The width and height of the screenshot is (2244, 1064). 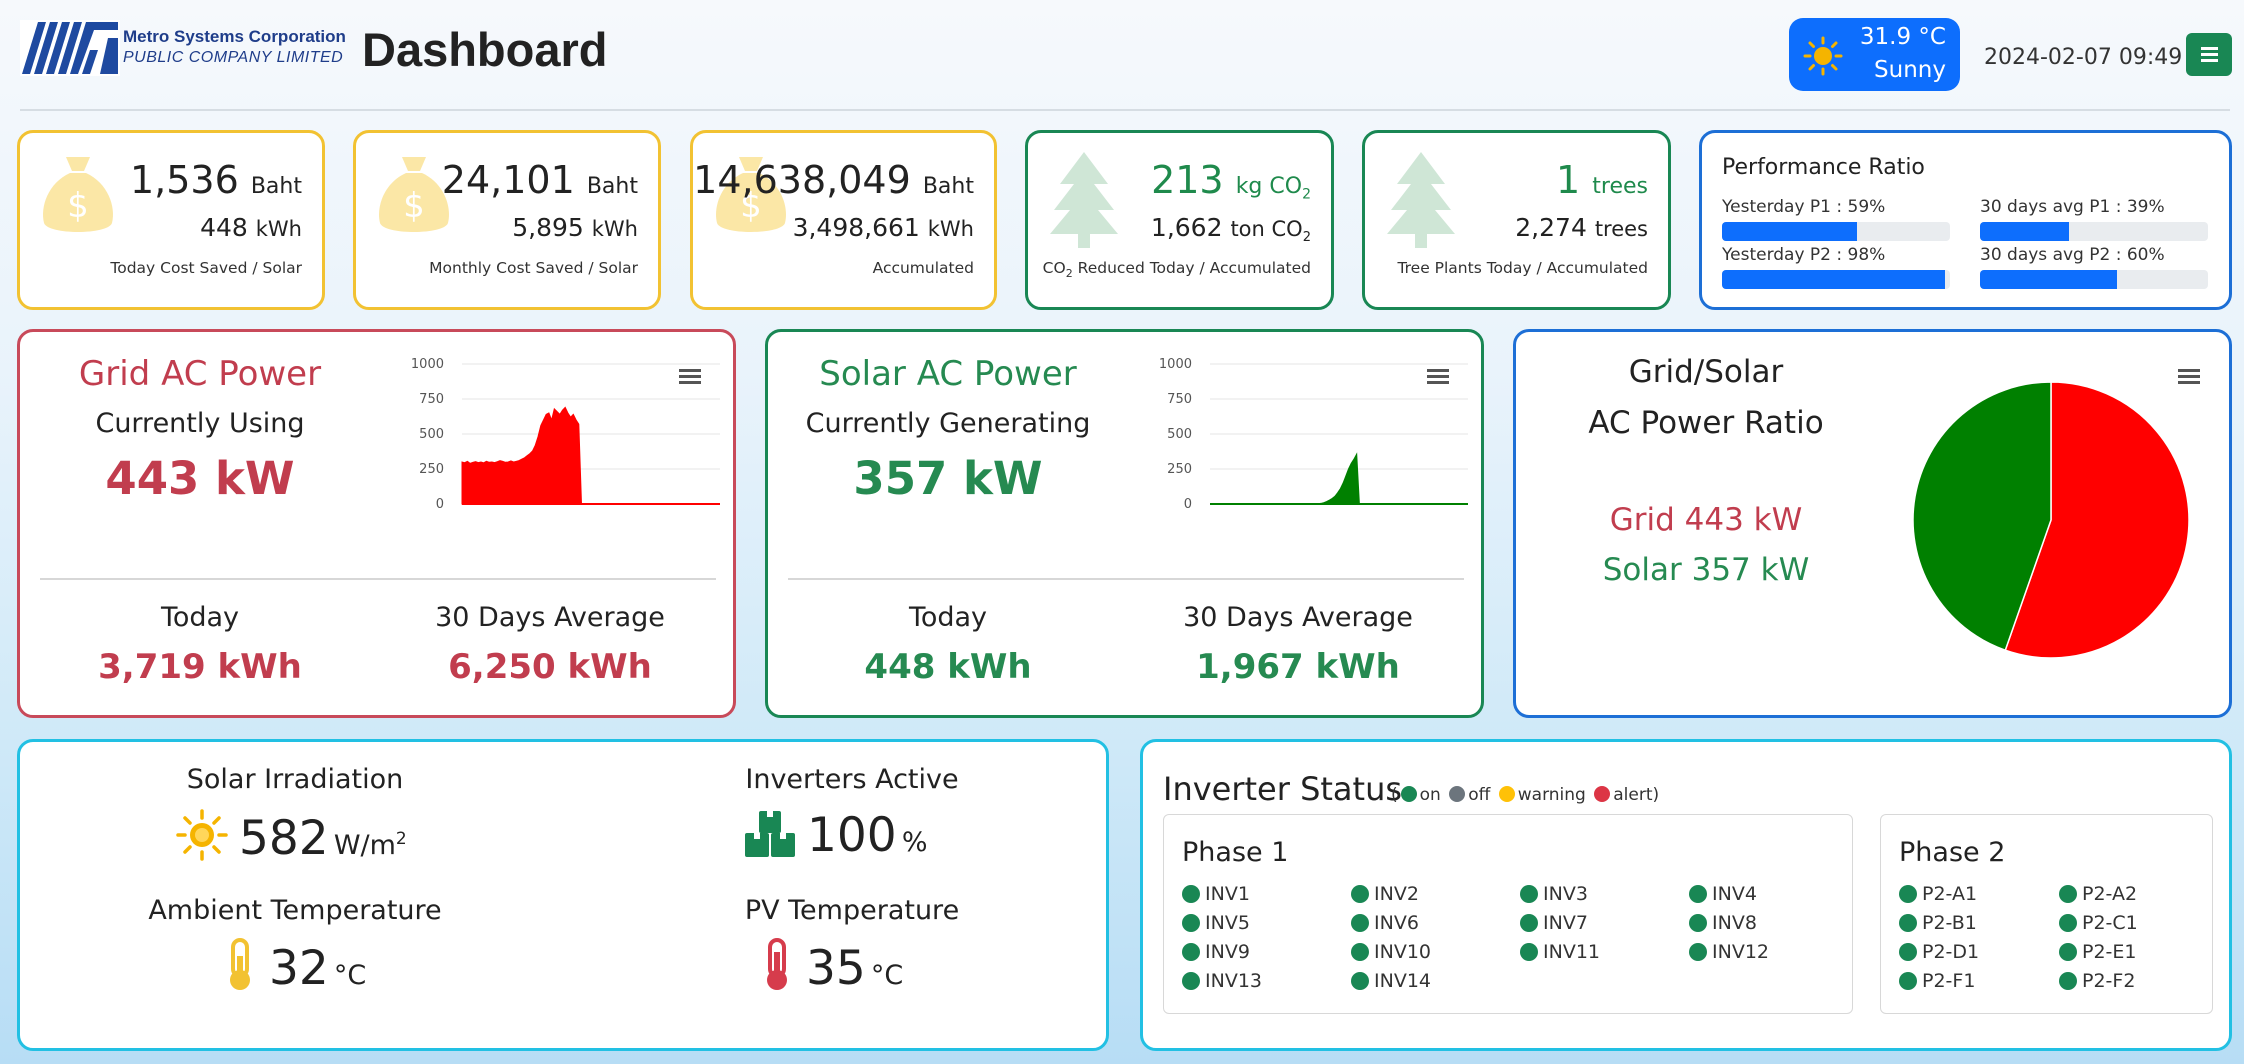 What do you see at coordinates (1729, 952) in the screenshot?
I see `inverter-item: INV12` at bounding box center [1729, 952].